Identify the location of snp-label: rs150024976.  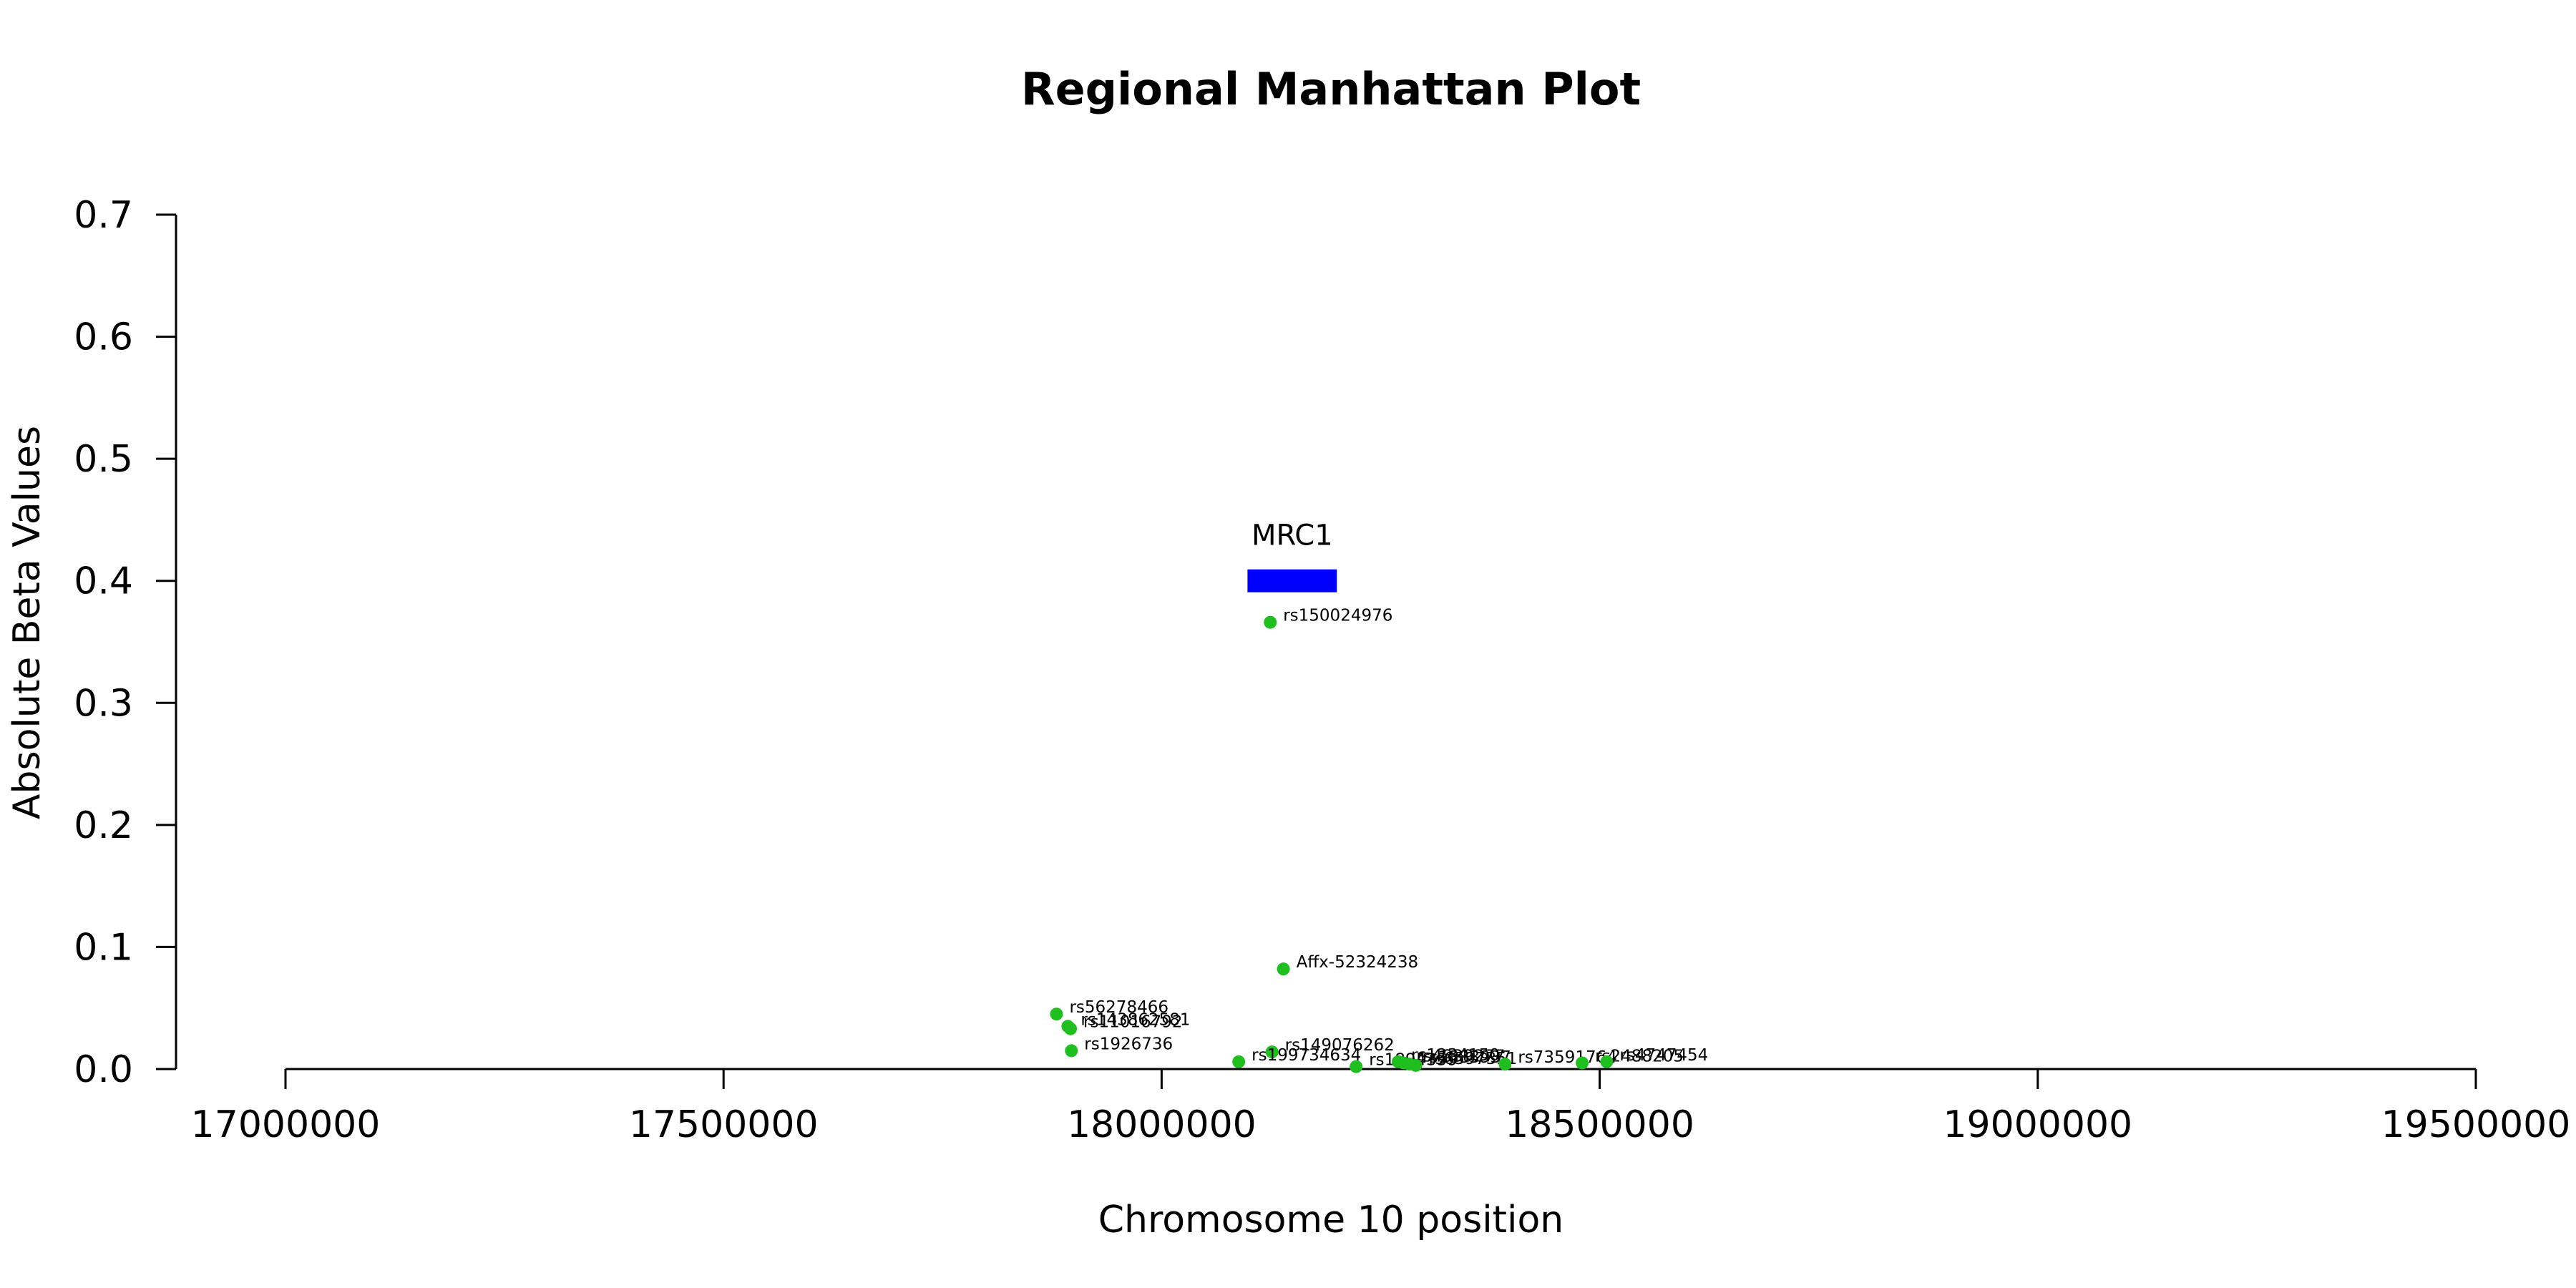
(1337, 616).